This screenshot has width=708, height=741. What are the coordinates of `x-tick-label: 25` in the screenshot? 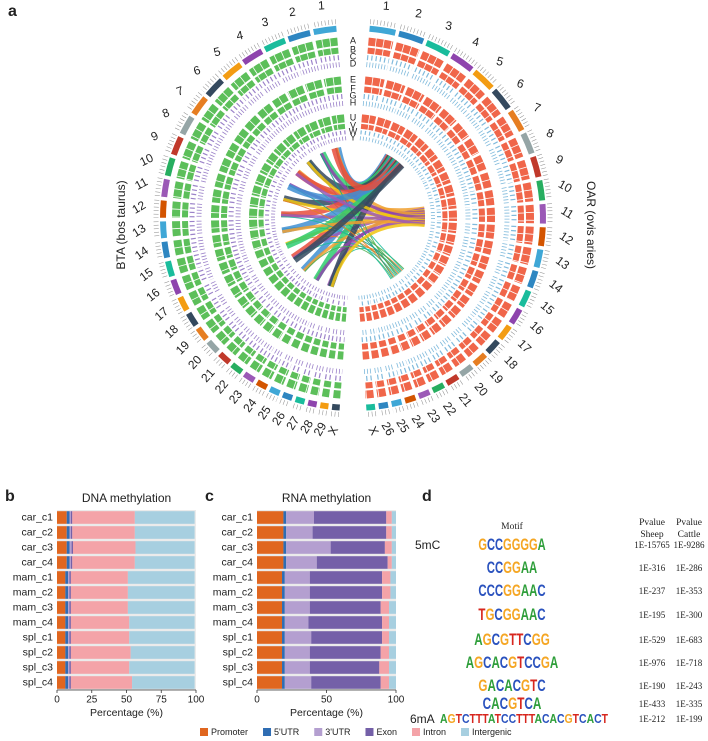 It's located at (92, 700).